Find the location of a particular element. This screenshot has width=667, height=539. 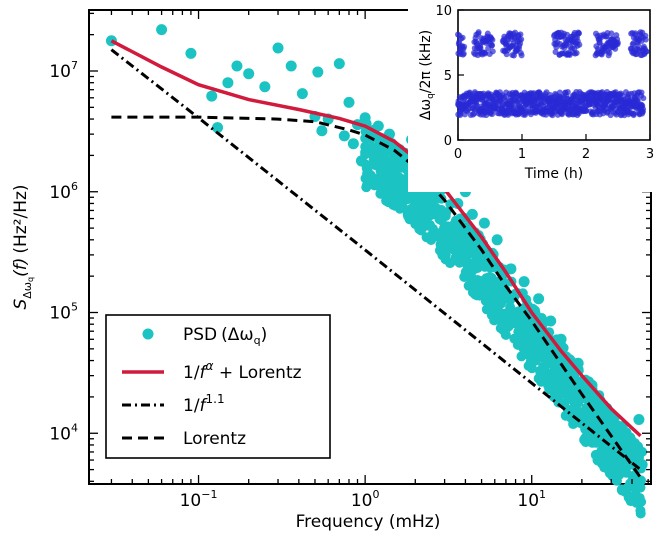

legend-box is located at coordinates (218, 386).